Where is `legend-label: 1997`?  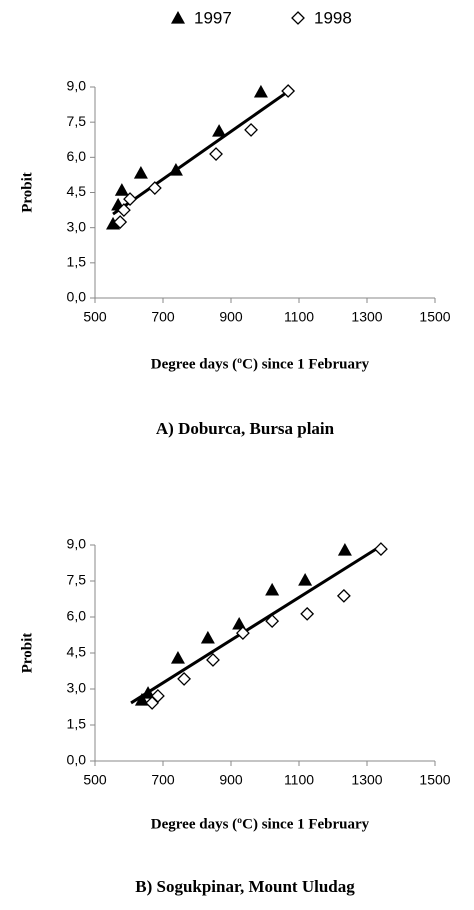
legend-label: 1997 is located at coordinates (213, 17).